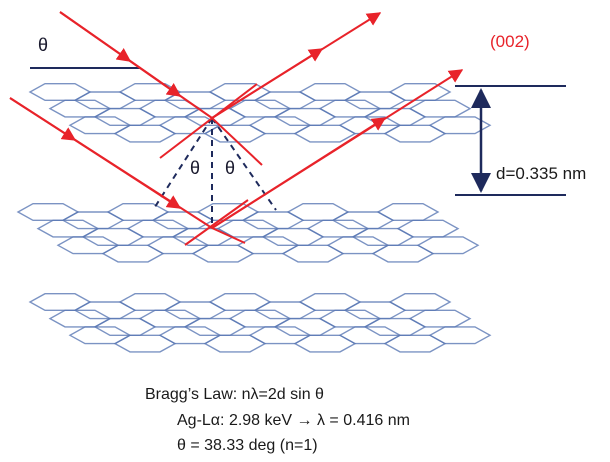 This screenshot has height=462, width=610. Describe the element at coordinates (260, 323) in the screenshot. I see `lattice-layer-bottom` at that location.